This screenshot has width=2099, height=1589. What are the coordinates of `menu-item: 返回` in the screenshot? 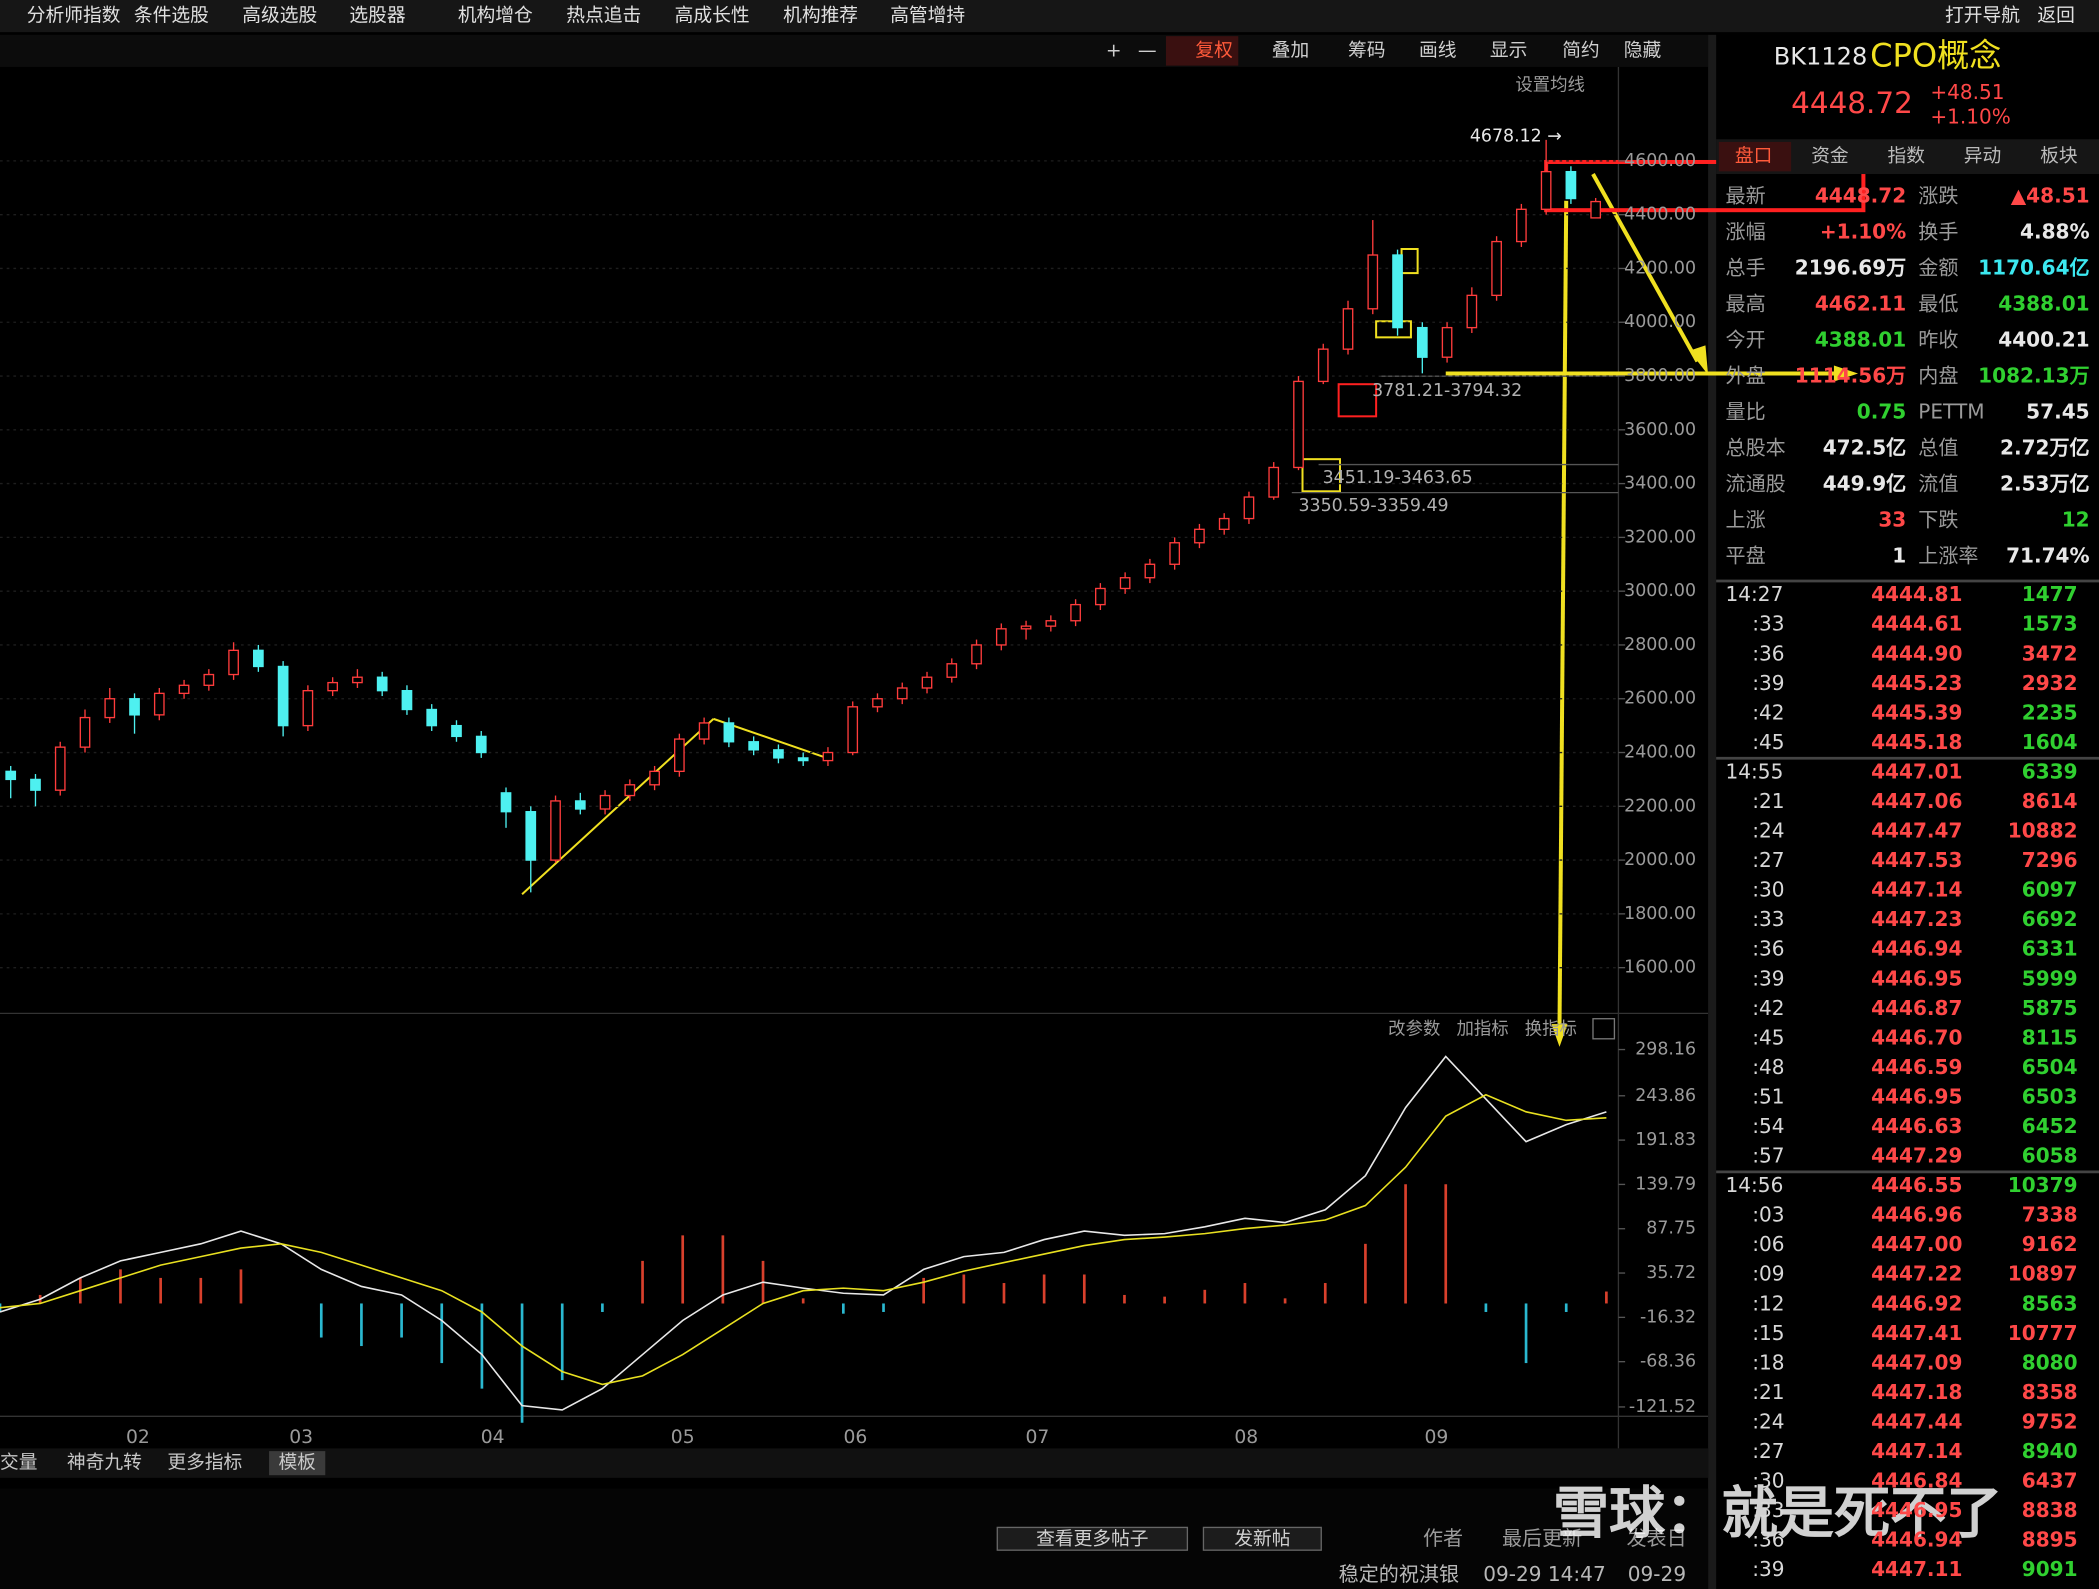 It's located at (2055, 16).